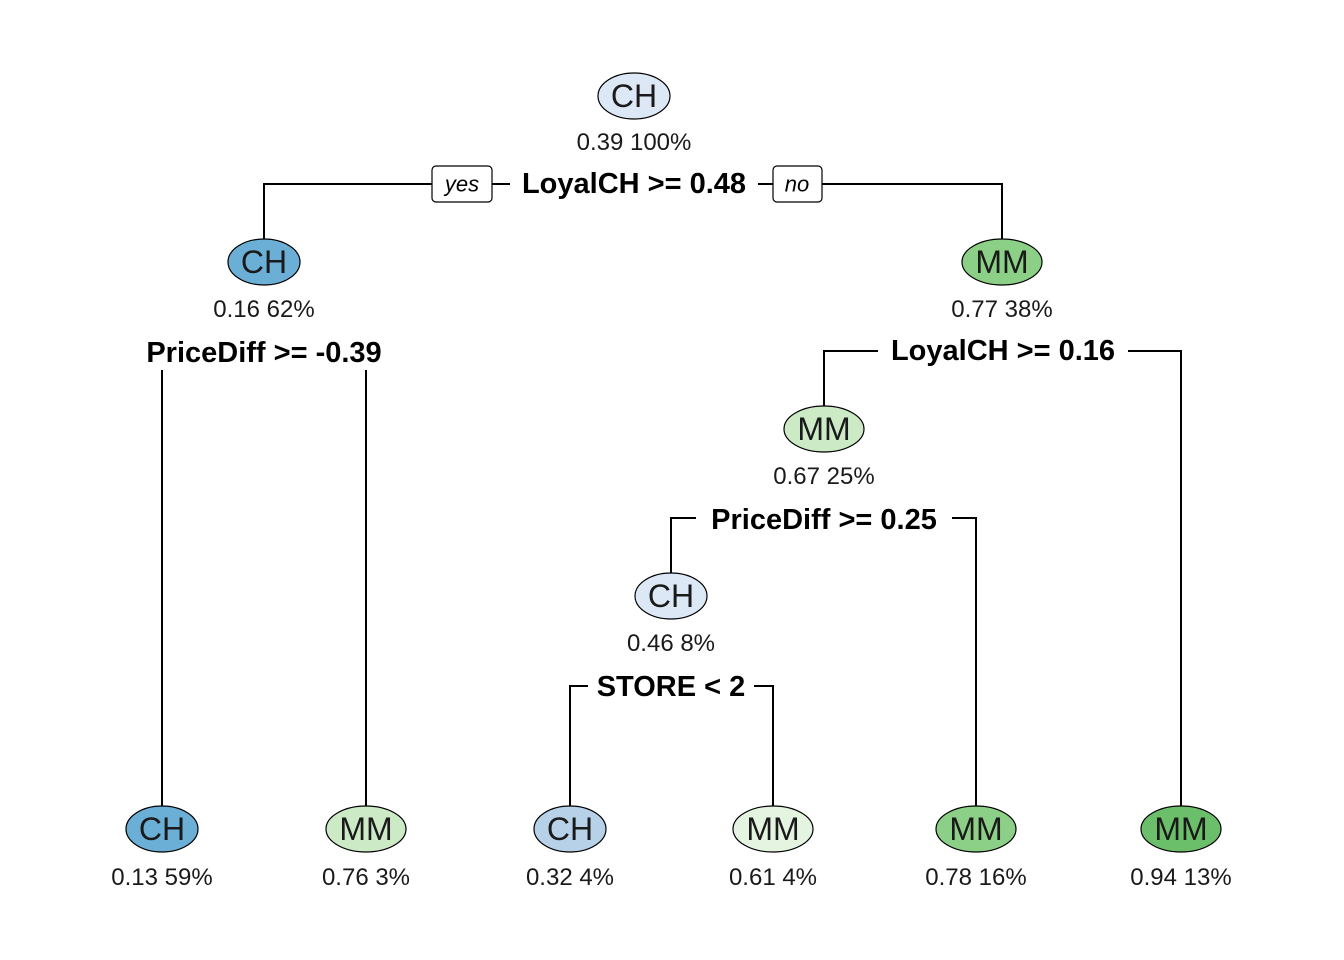 This screenshot has width=1344, height=960. Describe the element at coordinates (570, 877) in the screenshot. I see `node-stats-label: 0.32 4%` at that location.